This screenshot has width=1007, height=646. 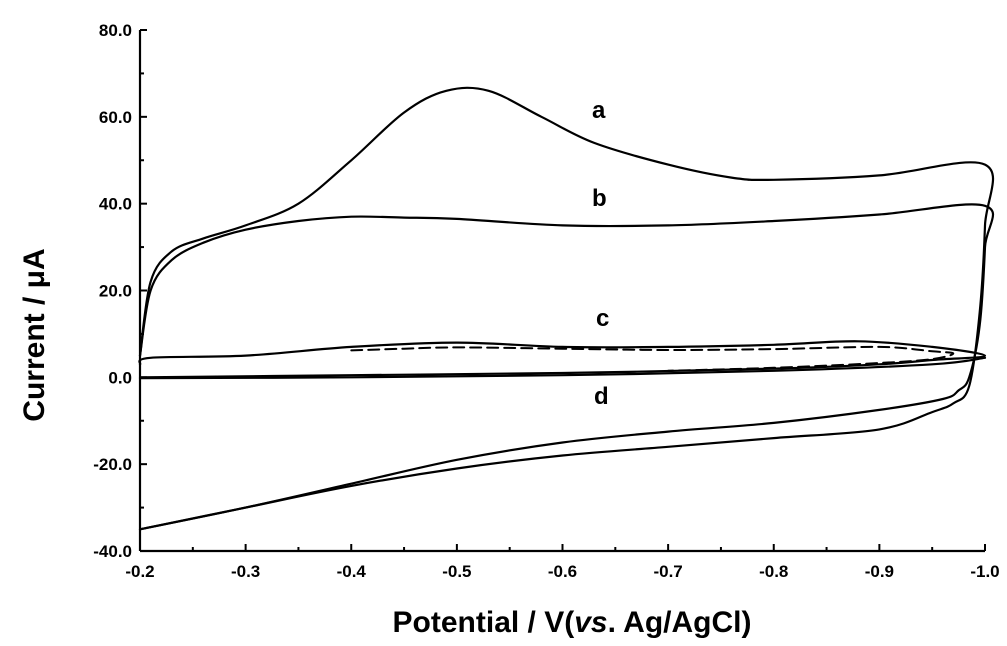 What do you see at coordinates (602, 318) in the screenshot?
I see `curve-label-c: c` at bounding box center [602, 318].